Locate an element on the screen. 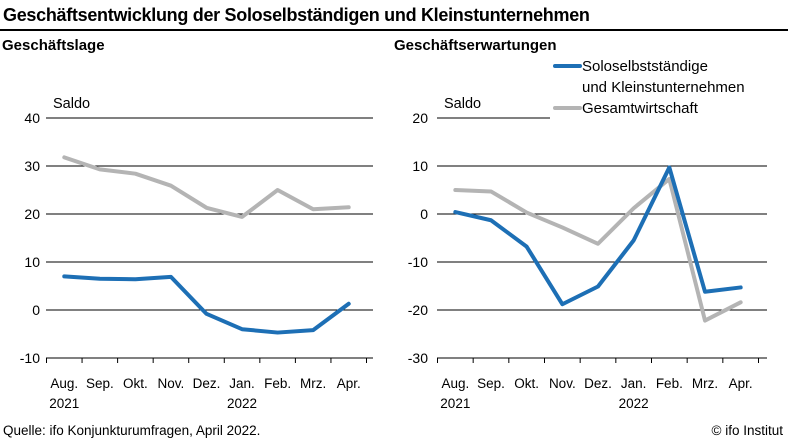 The image size is (788, 443). y-tick-label: 30 is located at coordinates (32, 166).